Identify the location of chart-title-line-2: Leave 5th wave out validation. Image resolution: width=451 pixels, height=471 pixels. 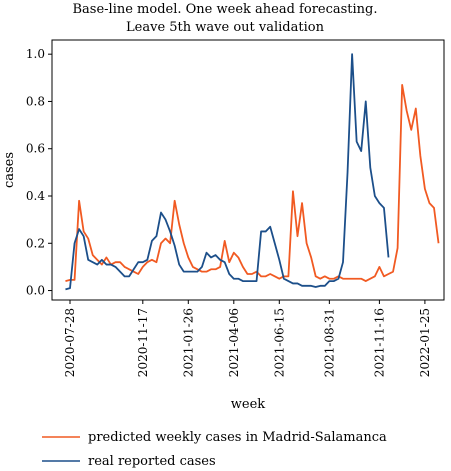
(225, 27).